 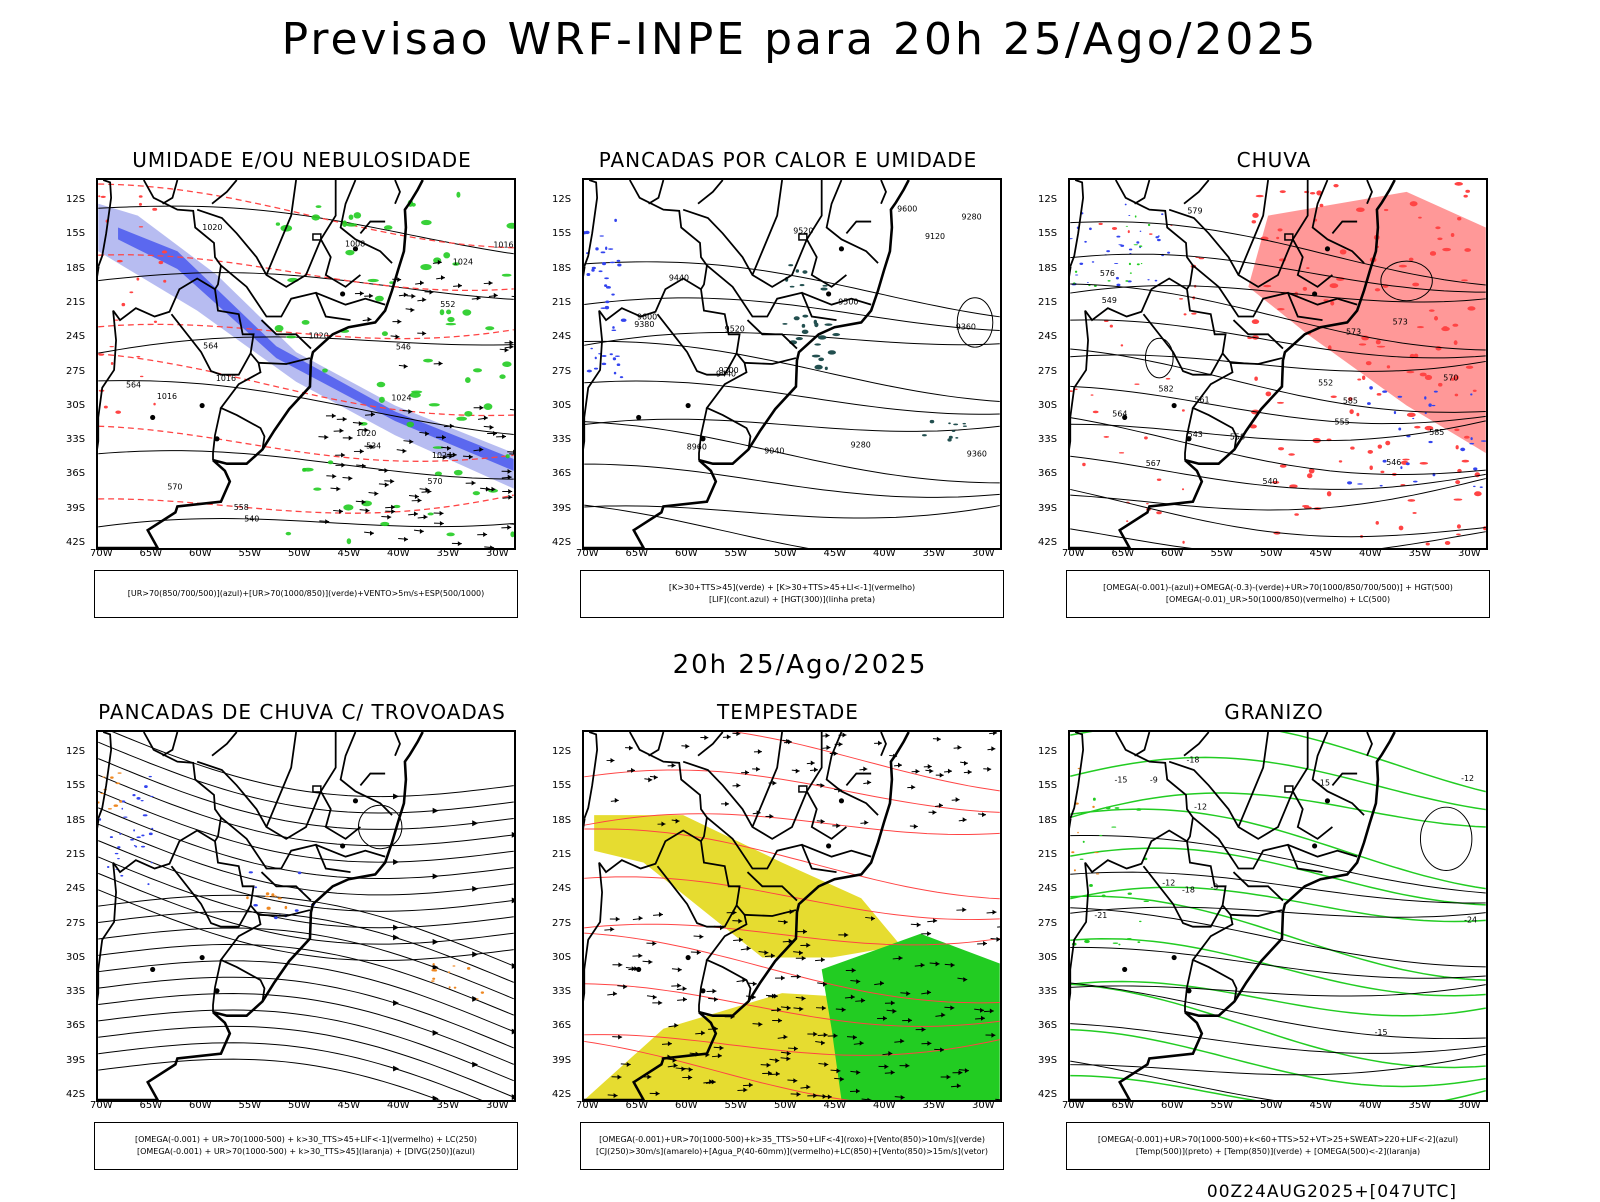 What do you see at coordinates (697, 446) in the screenshot?
I see `contour-label: 8960` at bounding box center [697, 446].